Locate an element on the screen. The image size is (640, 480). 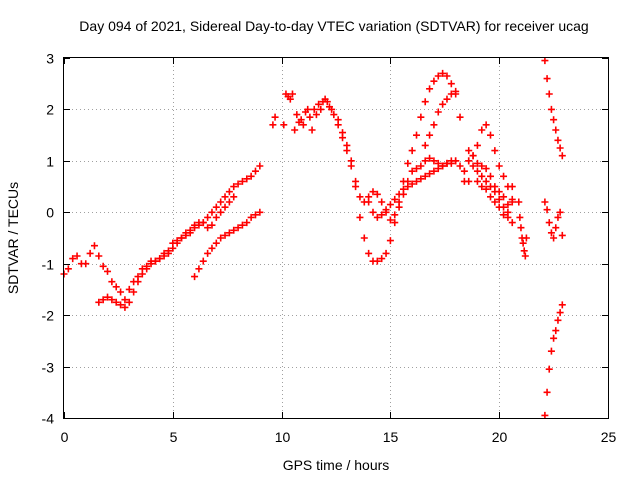
x-axis-label: GPS time / hours is located at coordinates (336, 465).